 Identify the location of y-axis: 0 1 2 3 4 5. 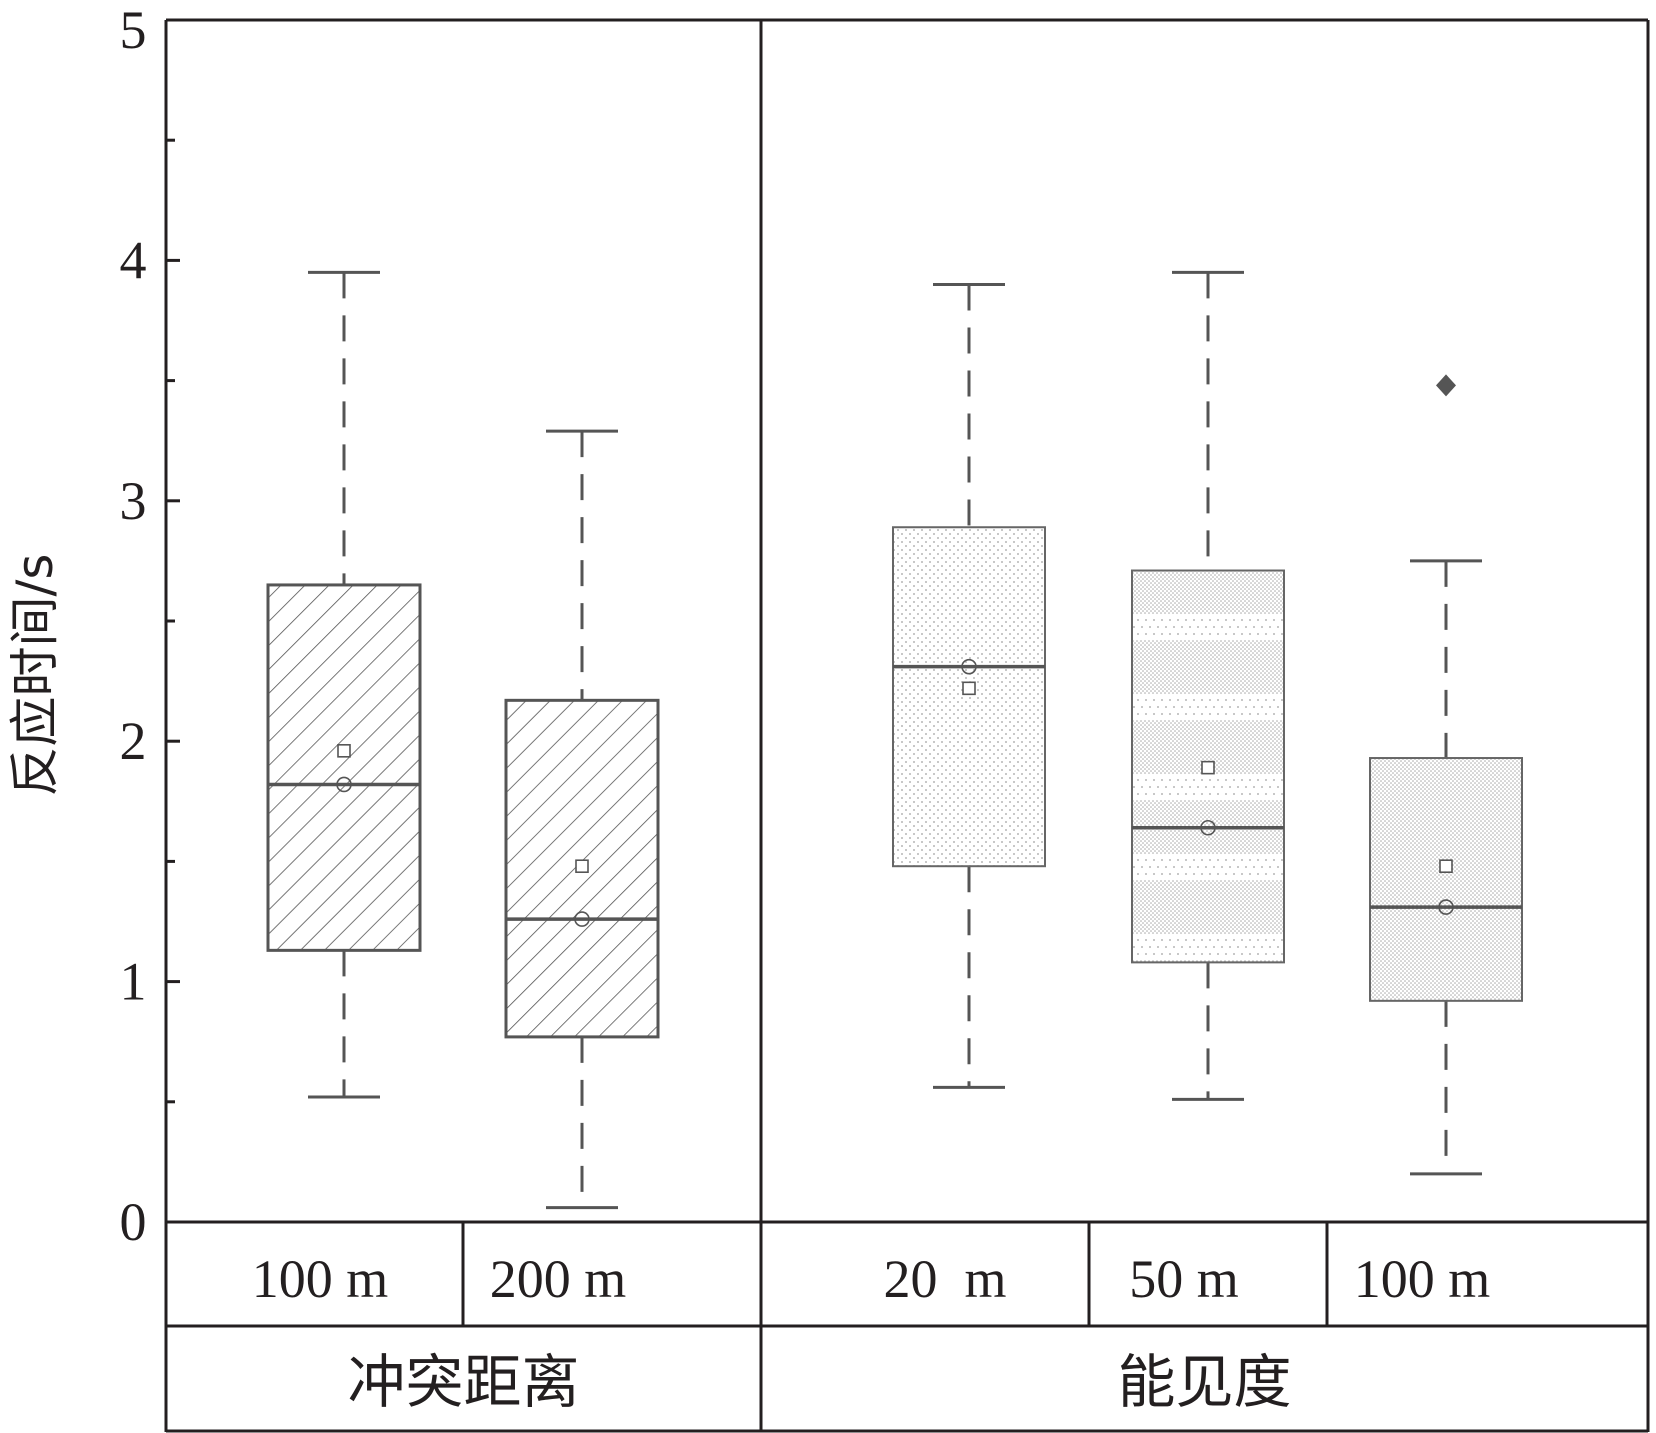
(150, 626).